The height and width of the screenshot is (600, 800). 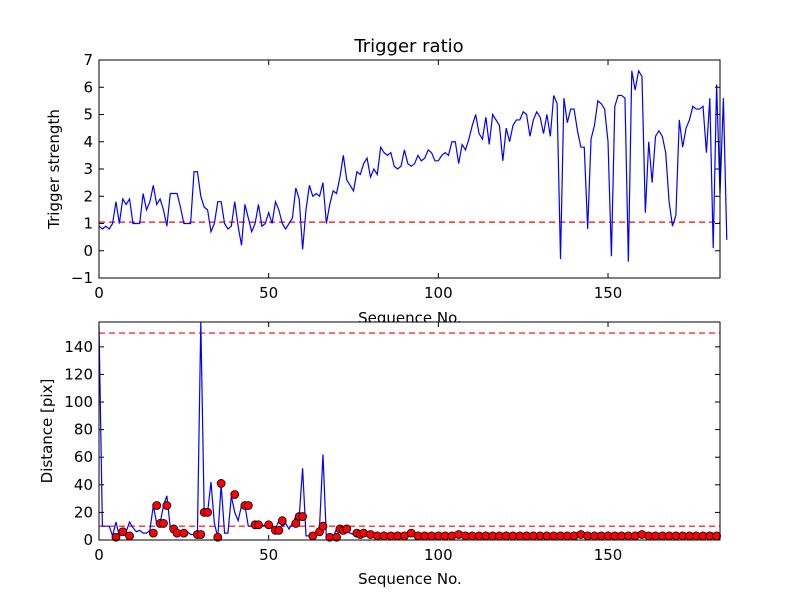 I want to click on top-x-tick-label: 50, so click(x=268, y=293).